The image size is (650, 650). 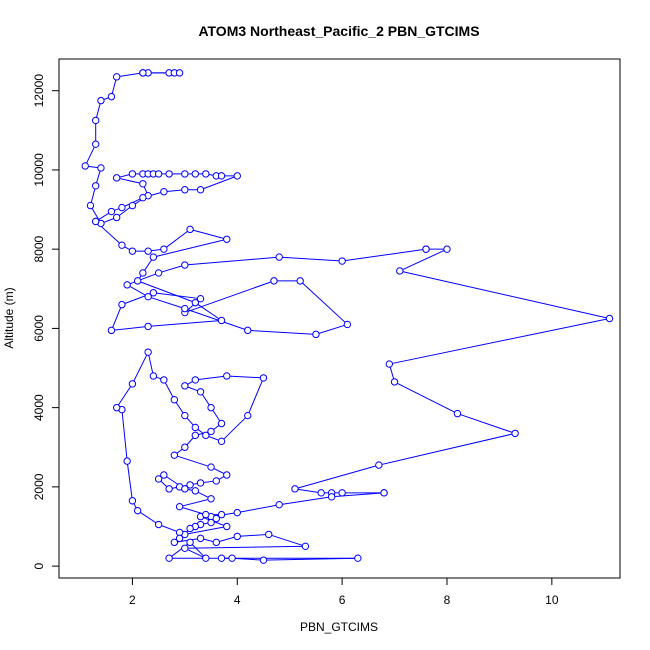 I want to click on x-tick-label: 8, so click(x=447, y=600).